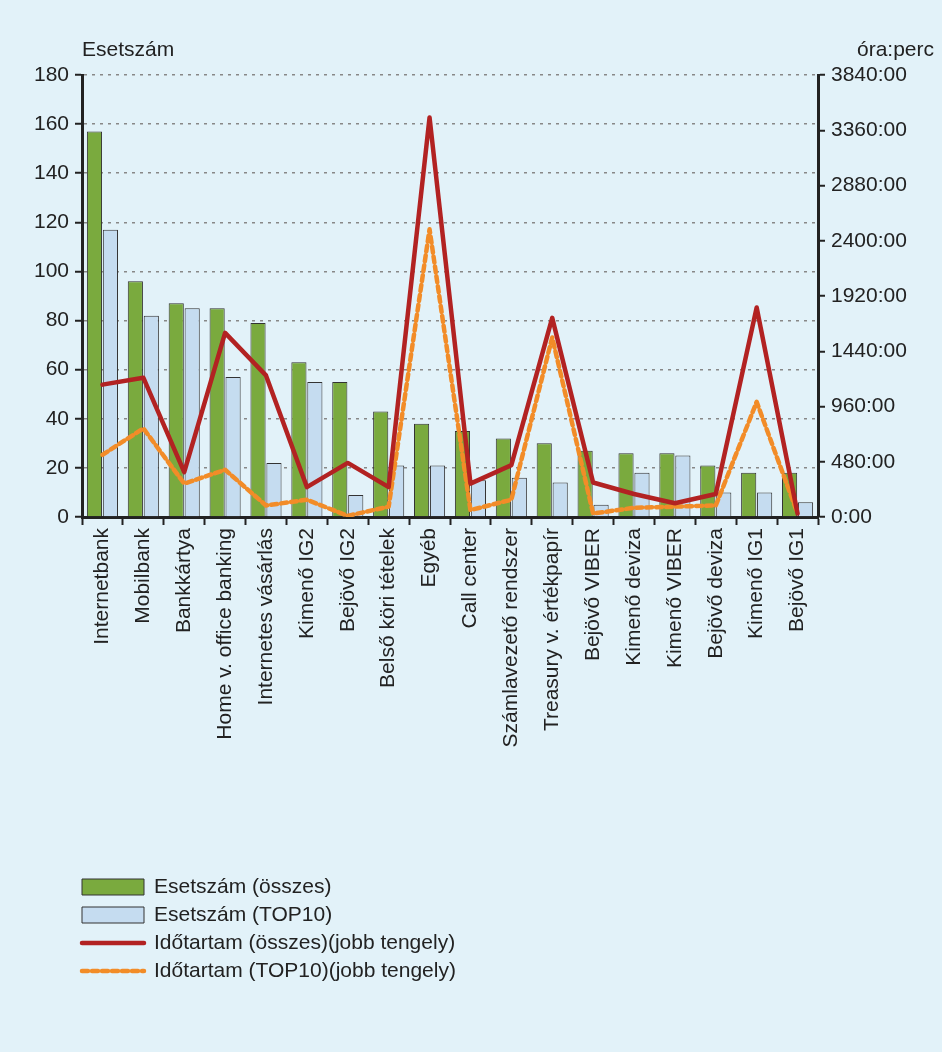 The width and height of the screenshot is (942, 1052). I want to click on x-tick-label: Bejövő IG2, so click(346, 580).